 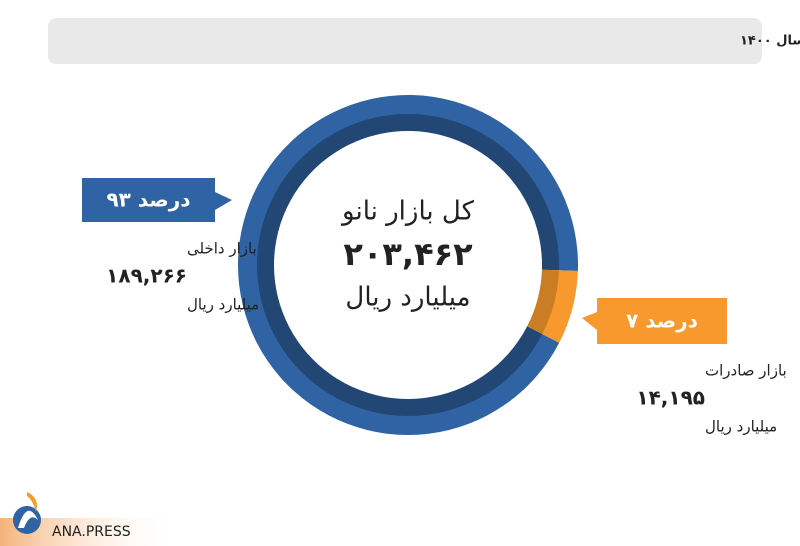 I want to click on center-unit: میلیارد ریال, so click(x=407, y=298).